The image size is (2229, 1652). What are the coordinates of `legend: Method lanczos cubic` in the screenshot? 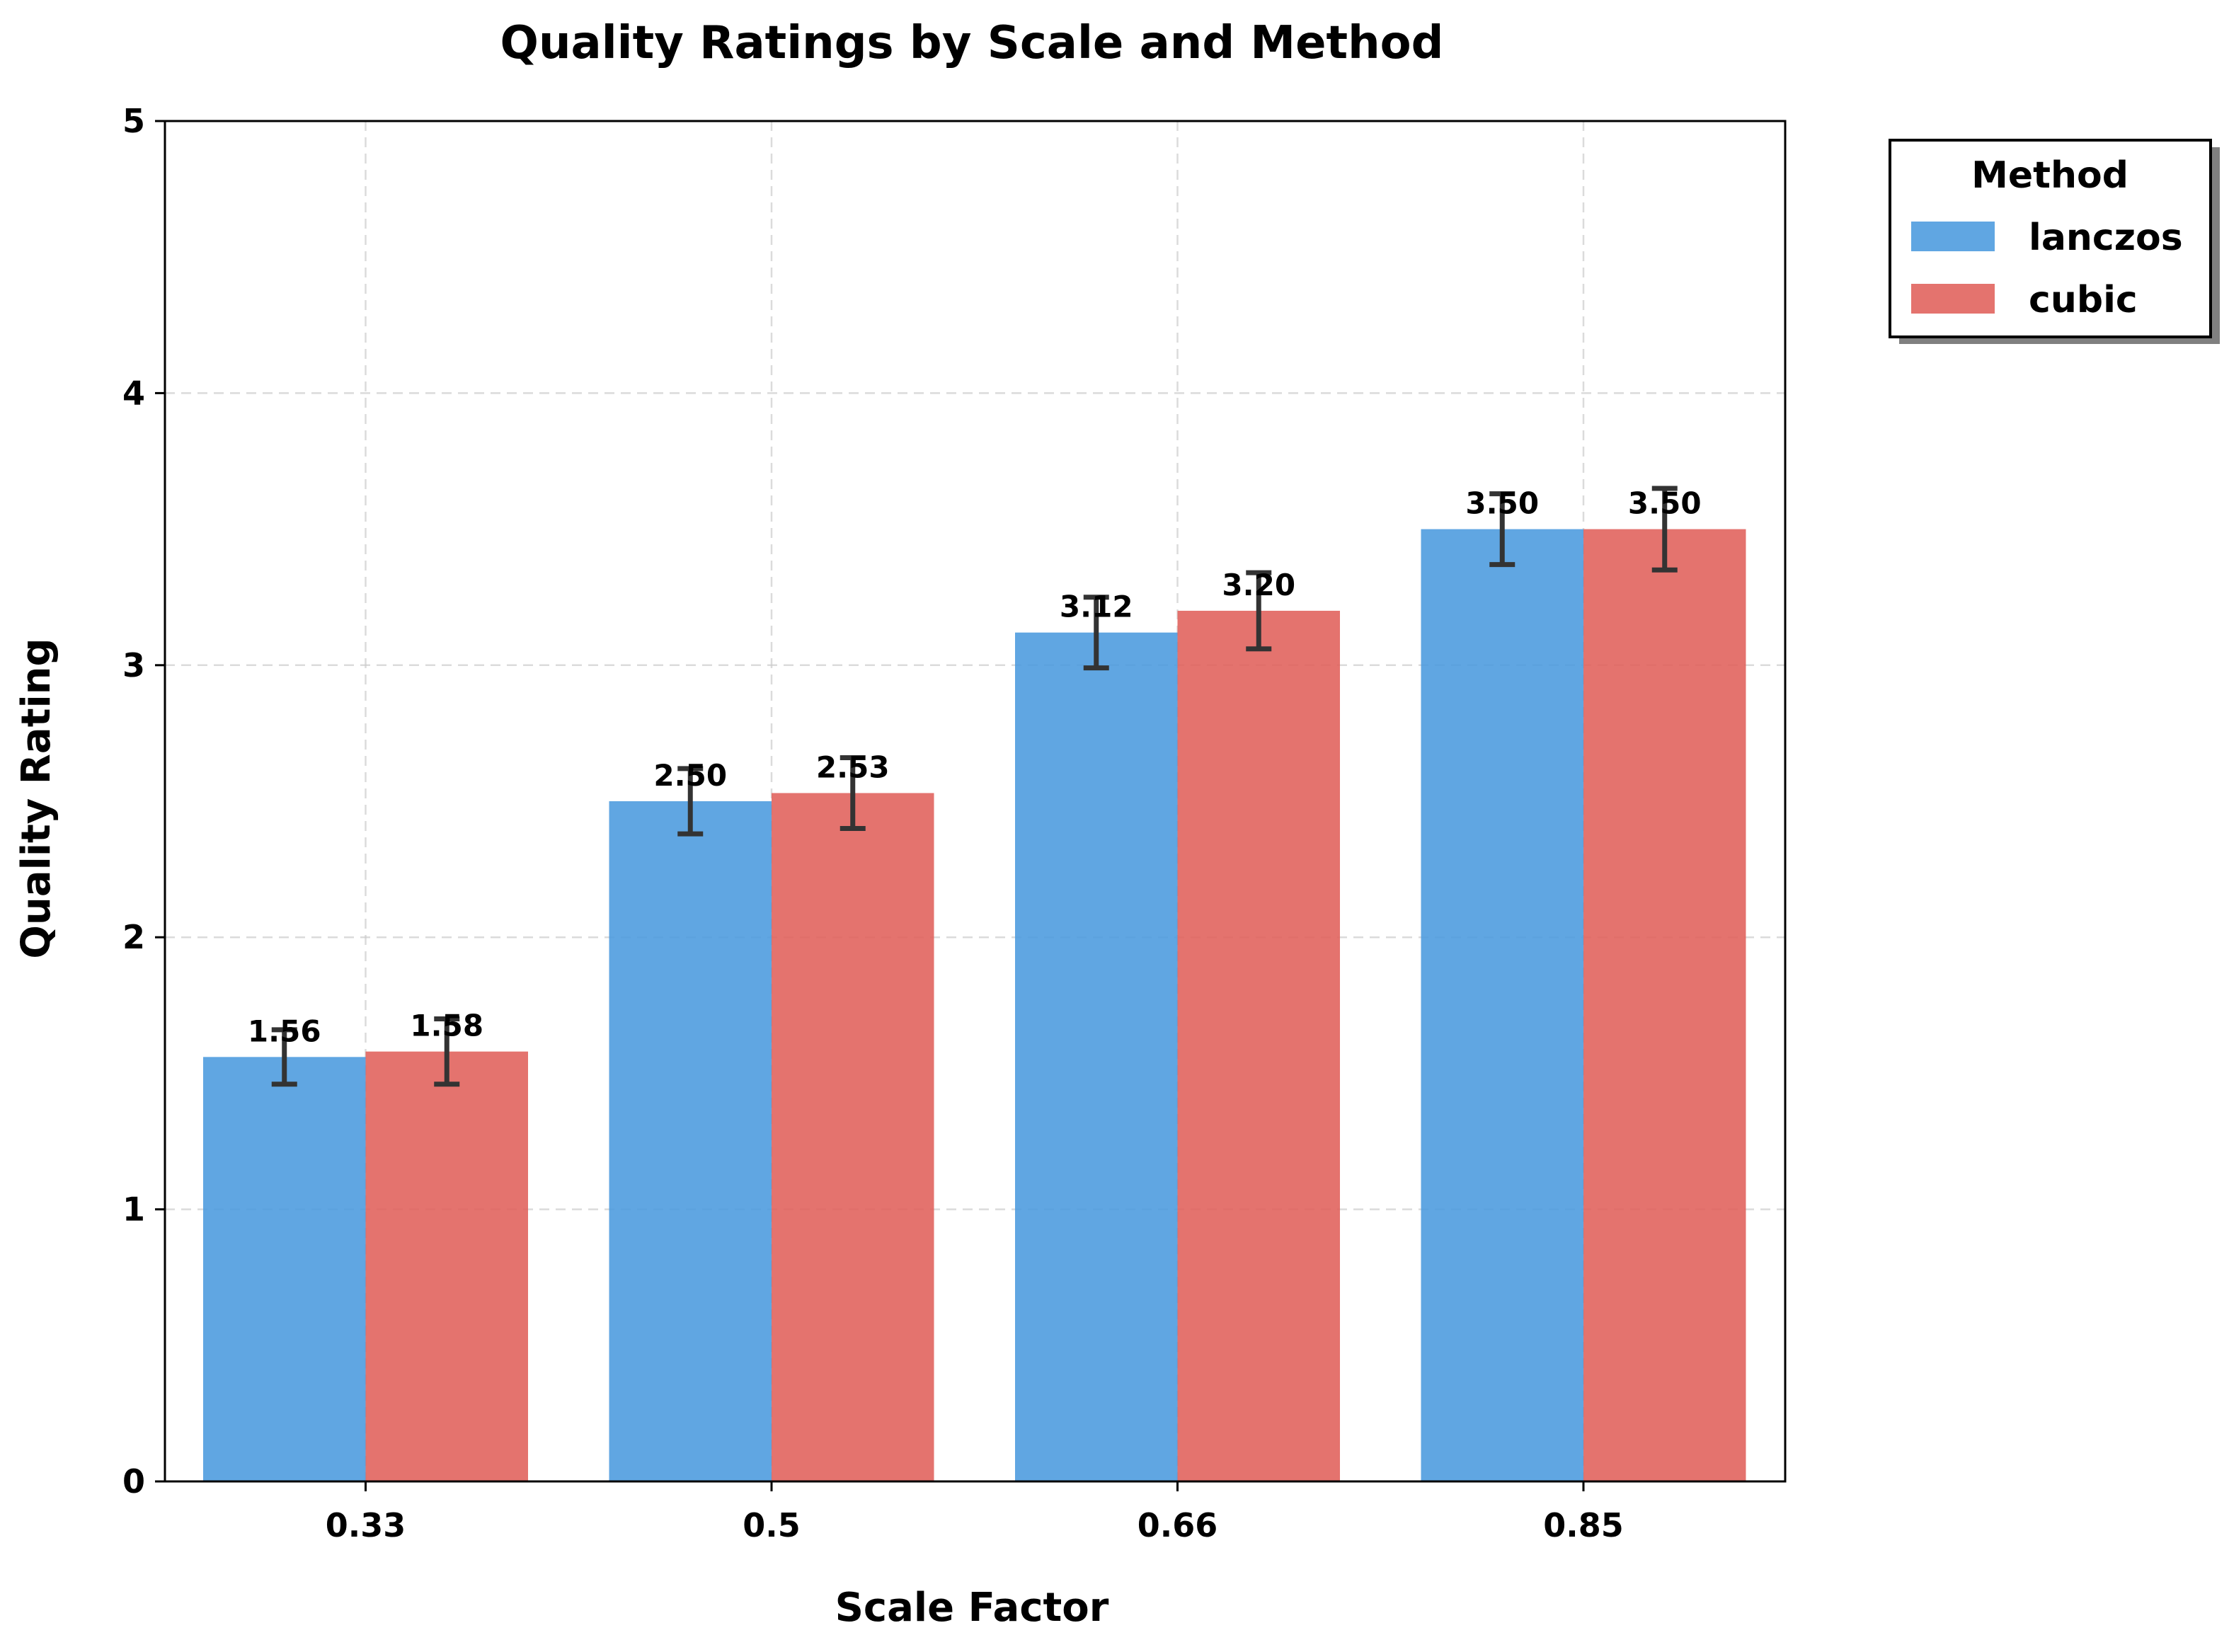 It's located at (2054, 241).